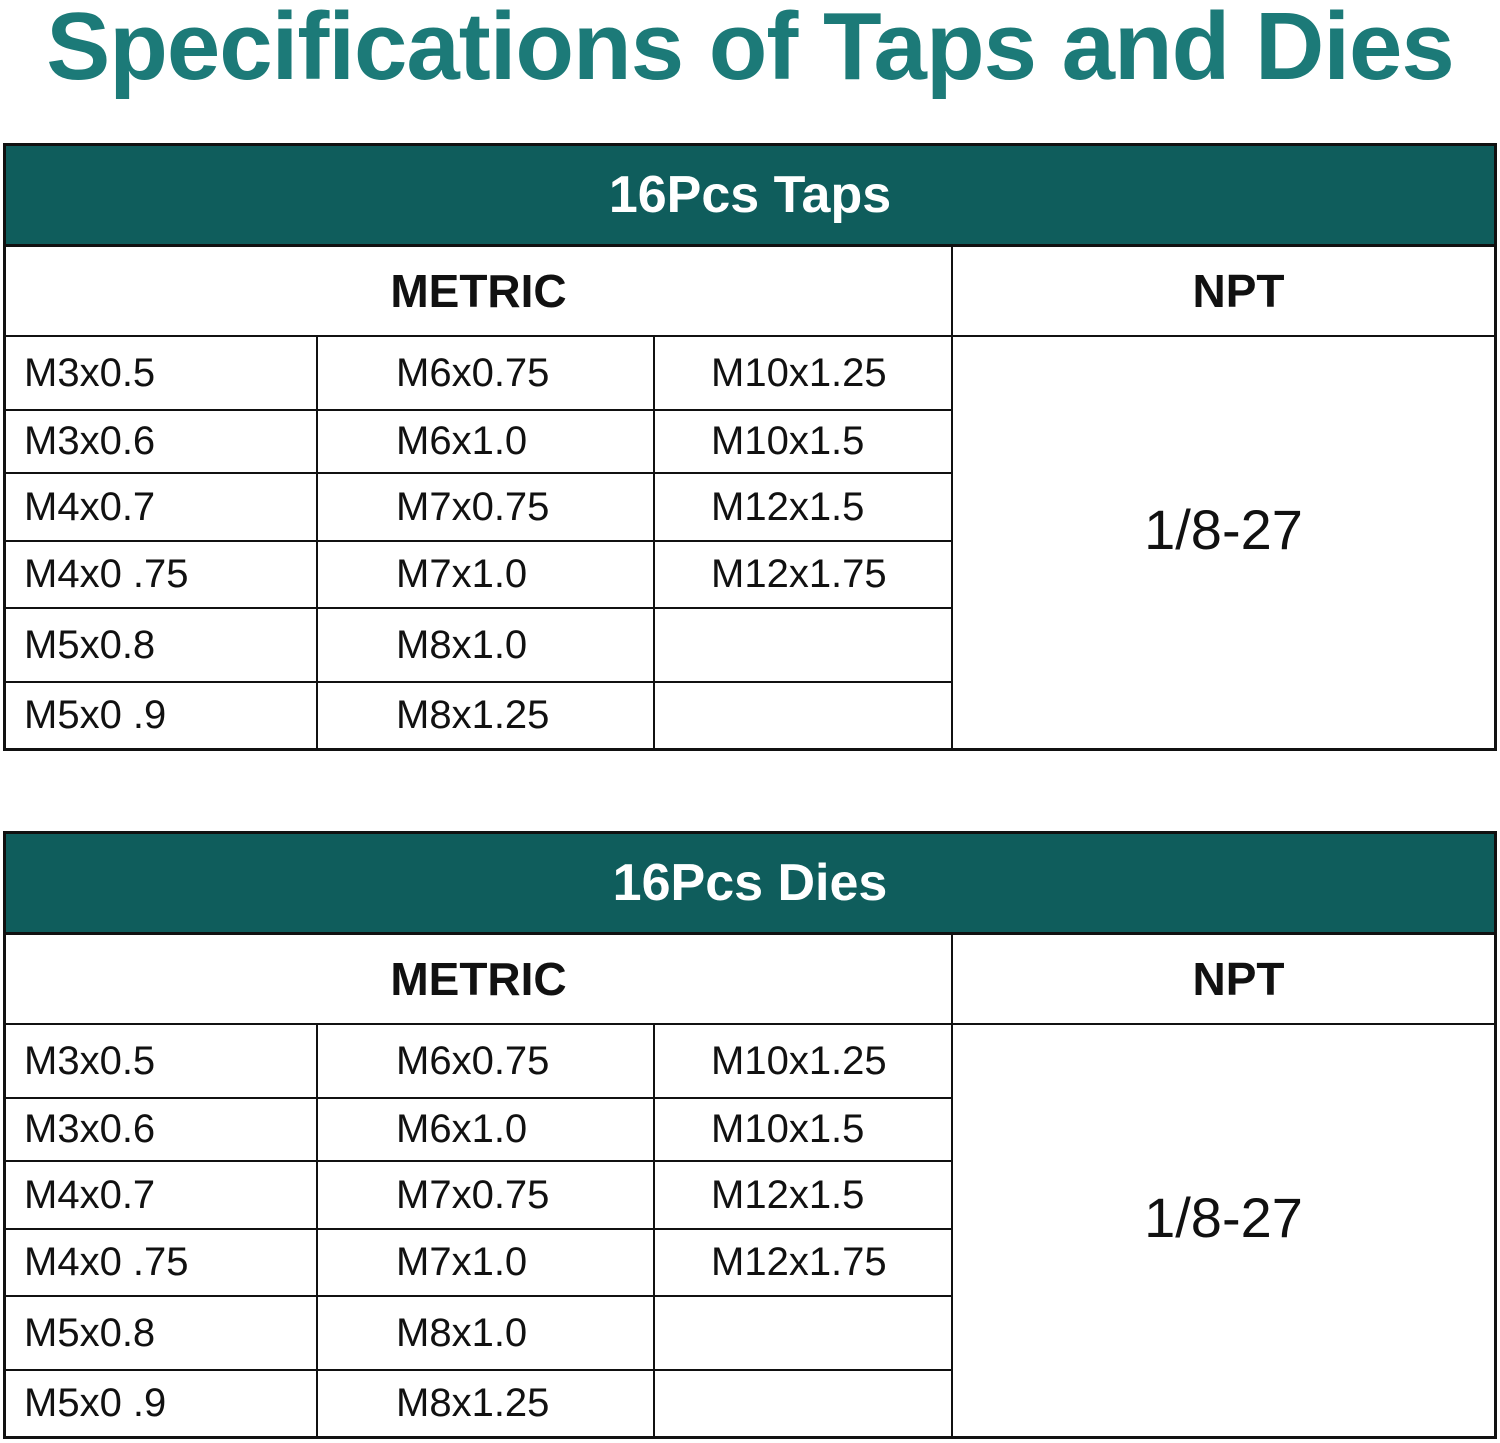  Describe the element at coordinates (750, 50) in the screenshot. I see `page-title: Specifications of Taps and Dies` at that location.